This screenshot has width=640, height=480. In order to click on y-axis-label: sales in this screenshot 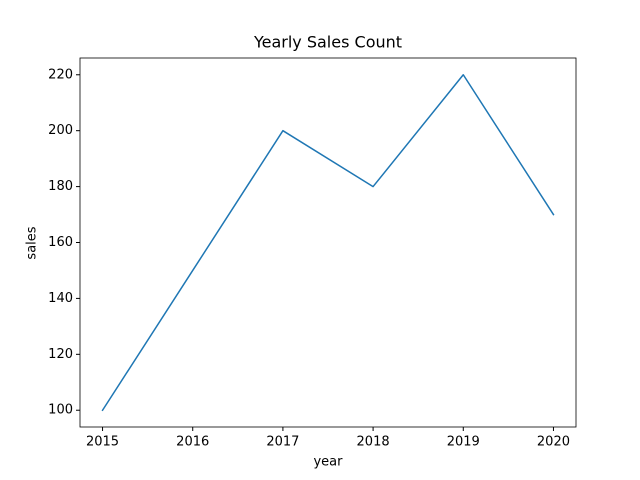, I will do `click(32, 242)`.